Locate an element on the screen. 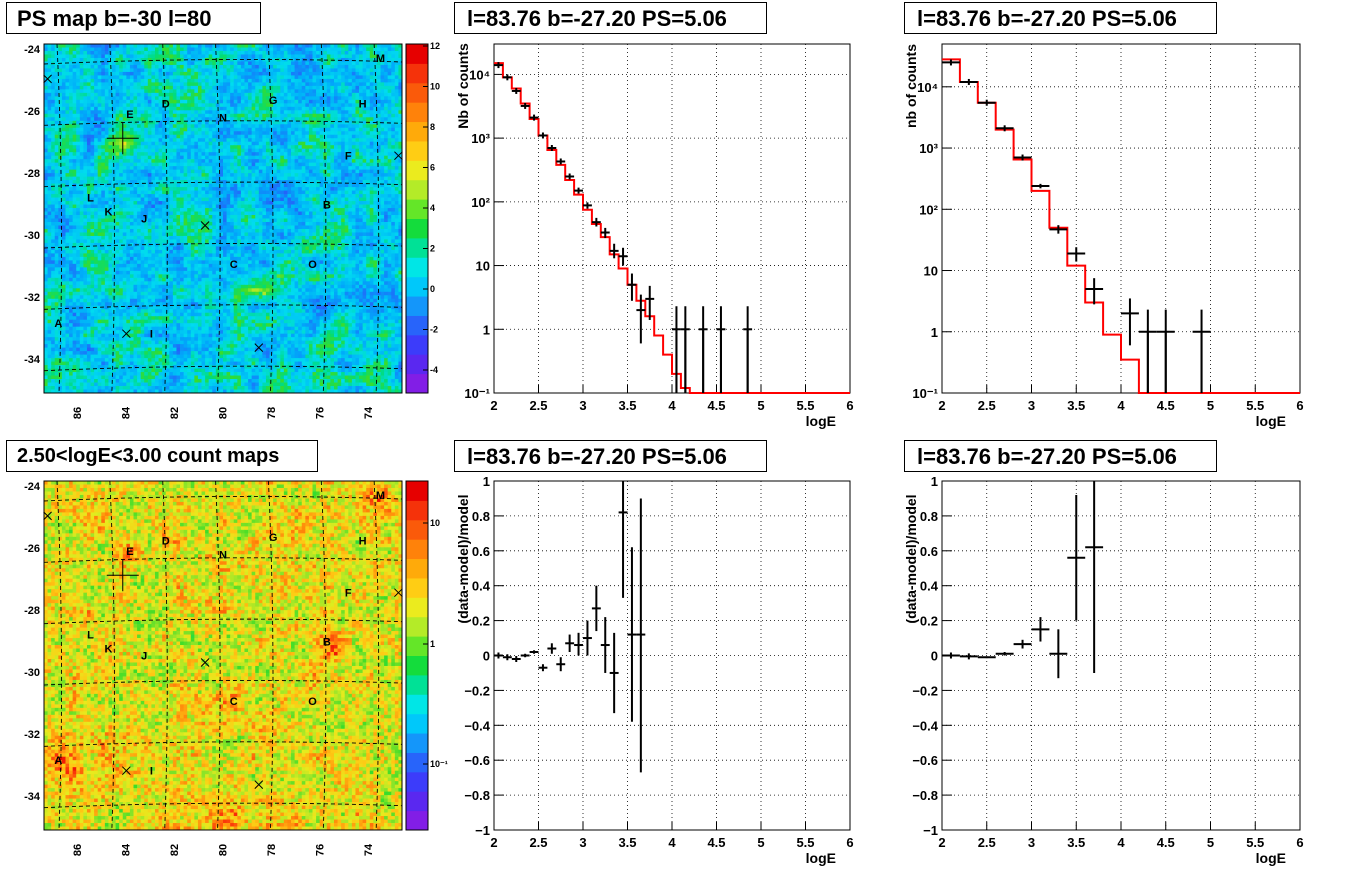 Image resolution: width=1348 pixels, height=876 pixels. spectrum_right-x-tick-label: 4.5 is located at coordinates (1166, 405).